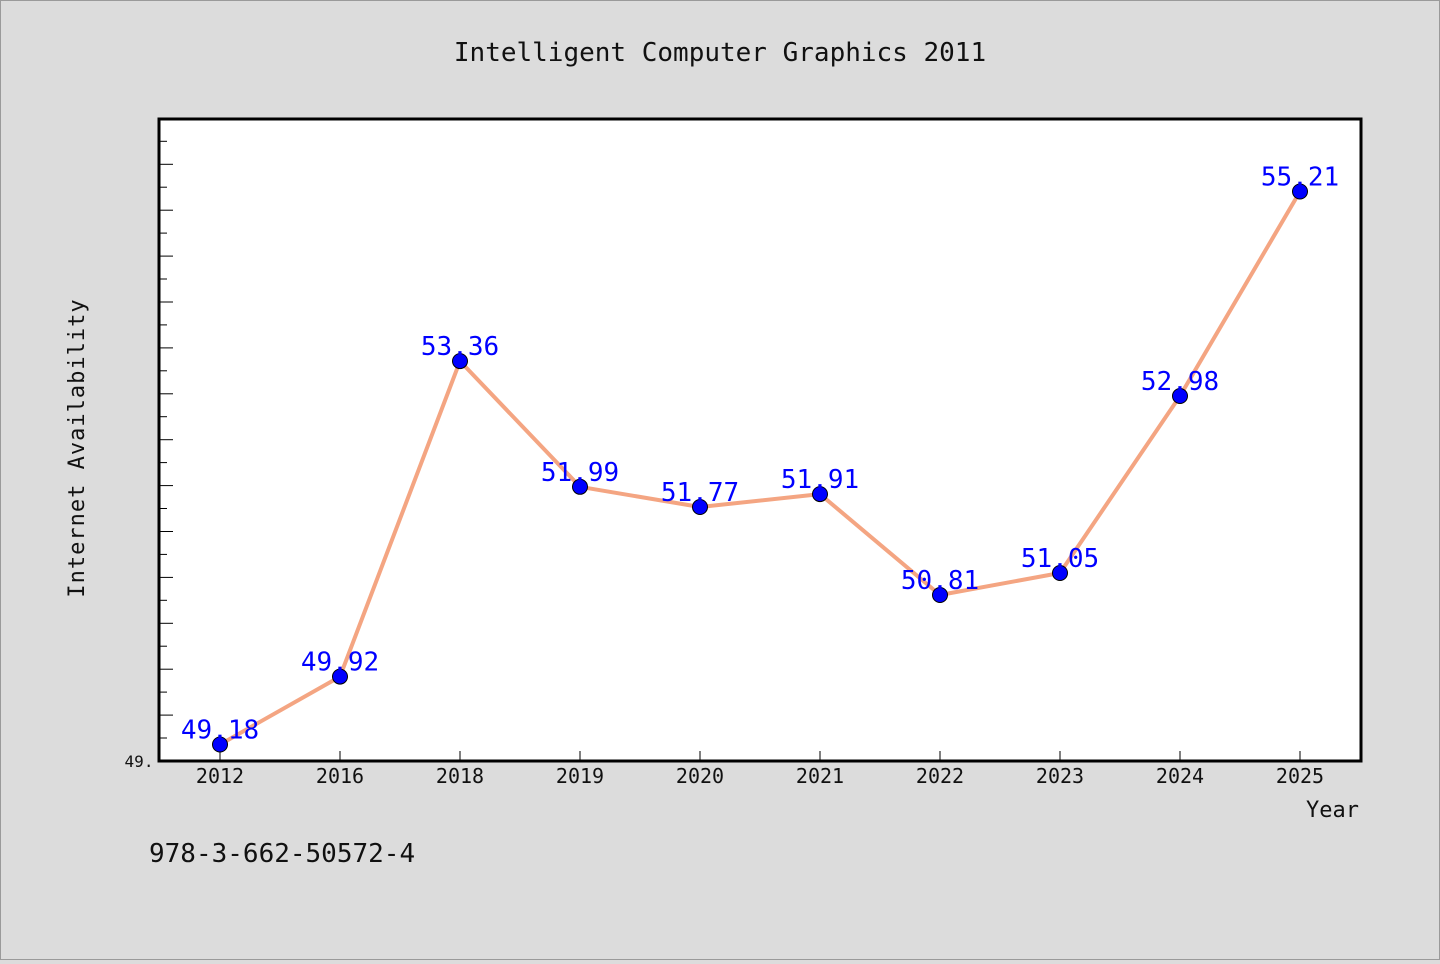  I want to click on data-label: 50.81, so click(940, 581).